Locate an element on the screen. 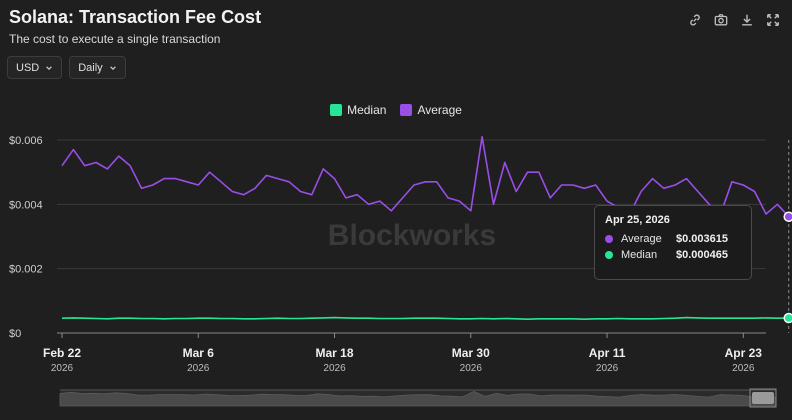 Image resolution: width=792 pixels, height=420 pixels. x-tick-label: Mar 18 is located at coordinates (335, 353).